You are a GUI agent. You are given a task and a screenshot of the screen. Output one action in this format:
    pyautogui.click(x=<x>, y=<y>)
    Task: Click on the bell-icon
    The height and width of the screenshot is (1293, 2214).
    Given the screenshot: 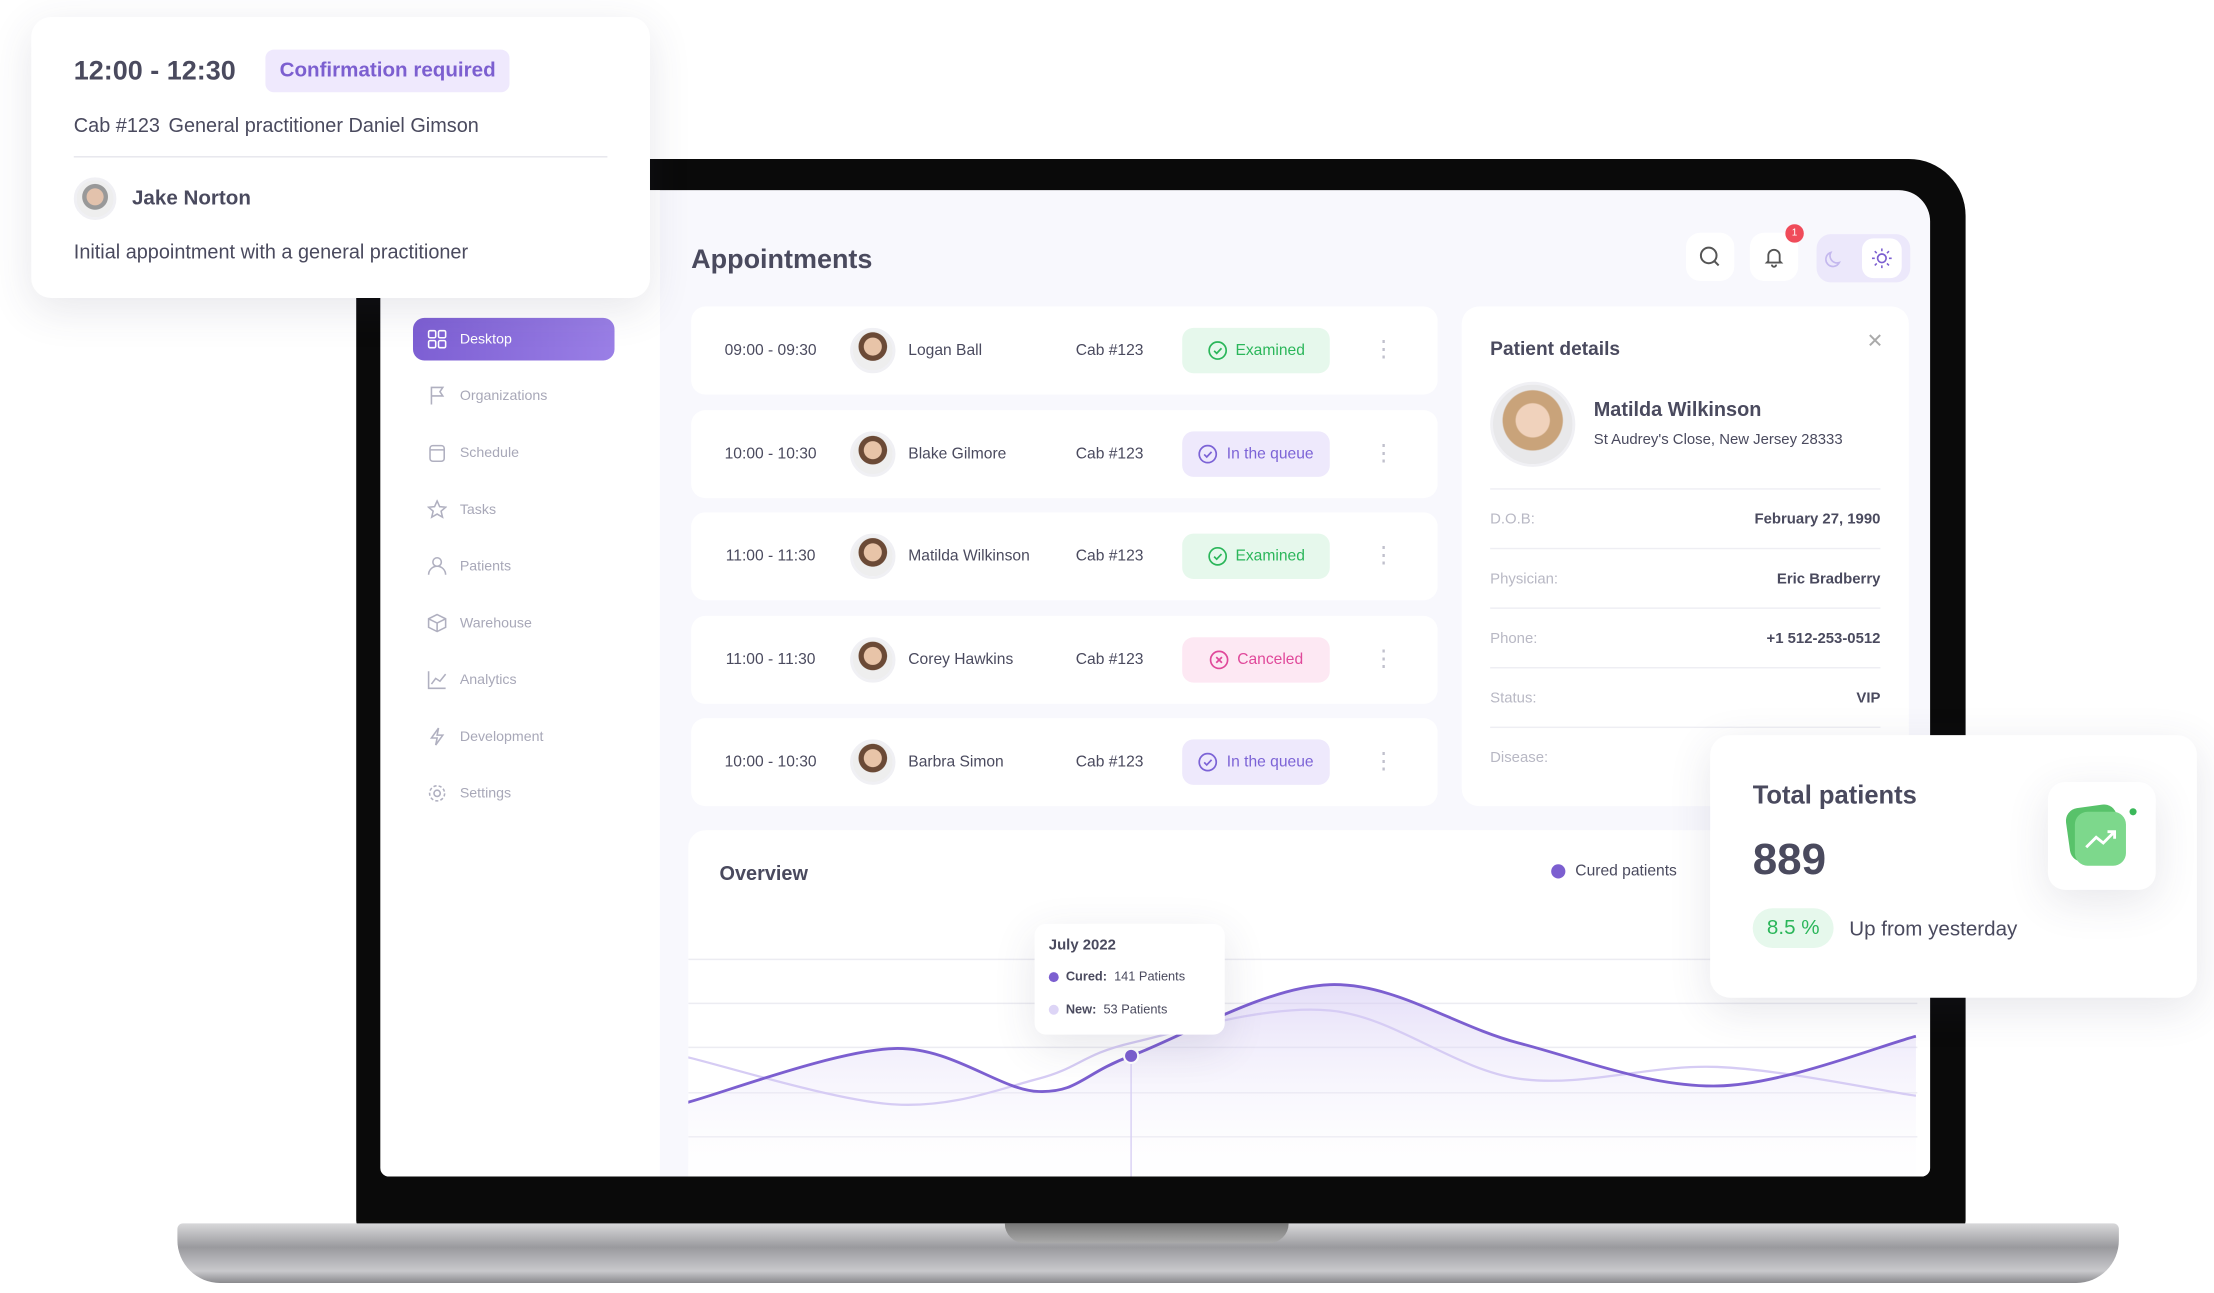 What is the action you would take?
    pyautogui.click(x=1774, y=258)
    